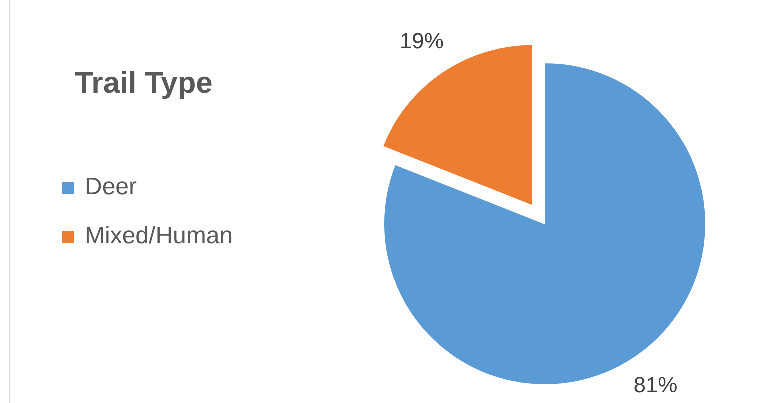  I want to click on legend-label: Mixed/Human, so click(159, 236).